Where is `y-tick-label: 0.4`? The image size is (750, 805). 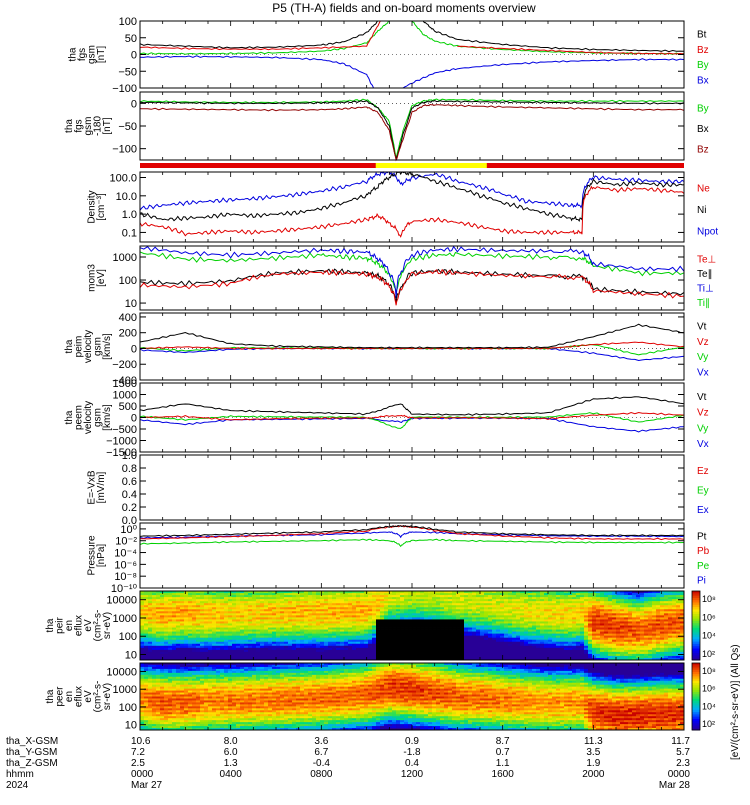 y-tick-label: 0.4 is located at coordinates (129, 495).